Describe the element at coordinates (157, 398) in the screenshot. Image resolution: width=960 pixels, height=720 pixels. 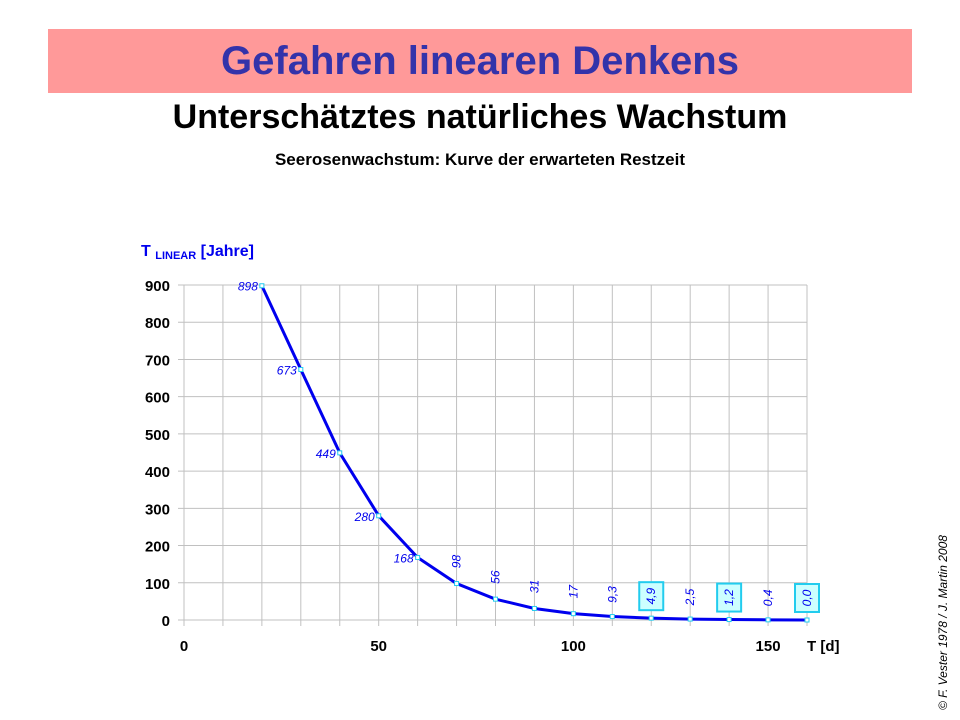
I see `y-tick-label: 600` at that location.